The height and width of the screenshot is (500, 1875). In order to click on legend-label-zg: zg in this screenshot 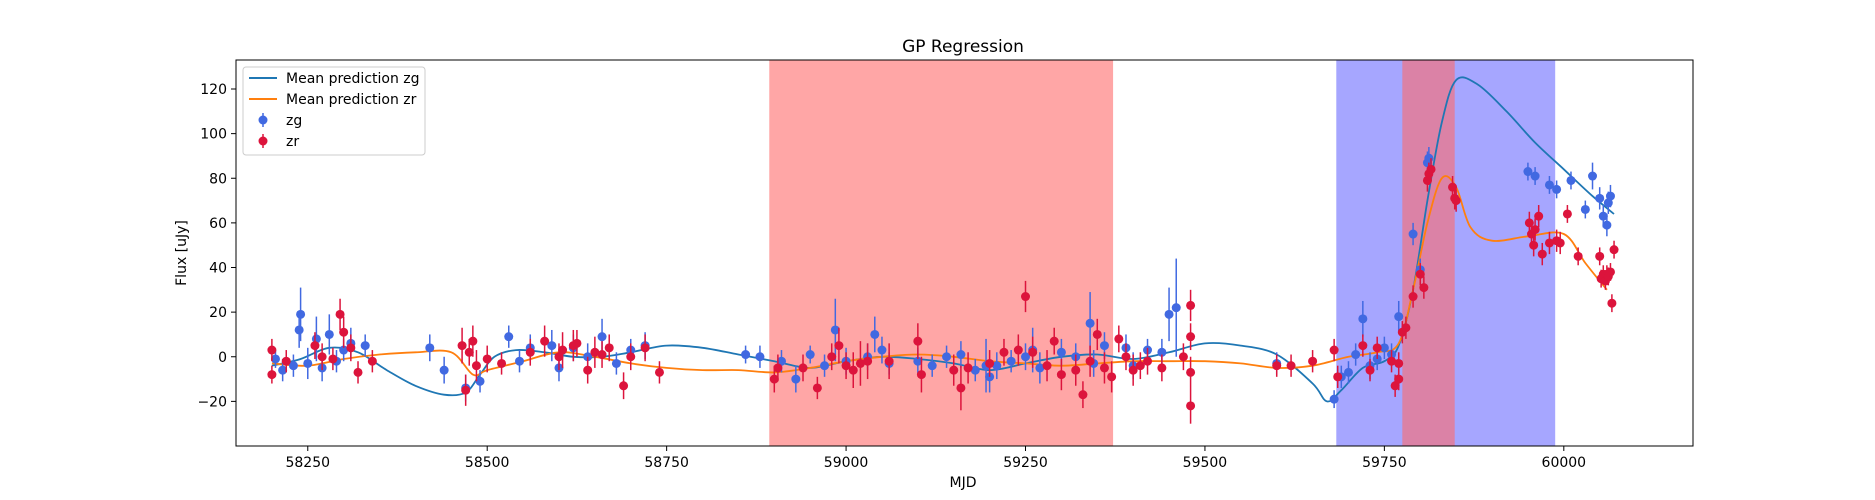, I will do `click(294, 121)`.